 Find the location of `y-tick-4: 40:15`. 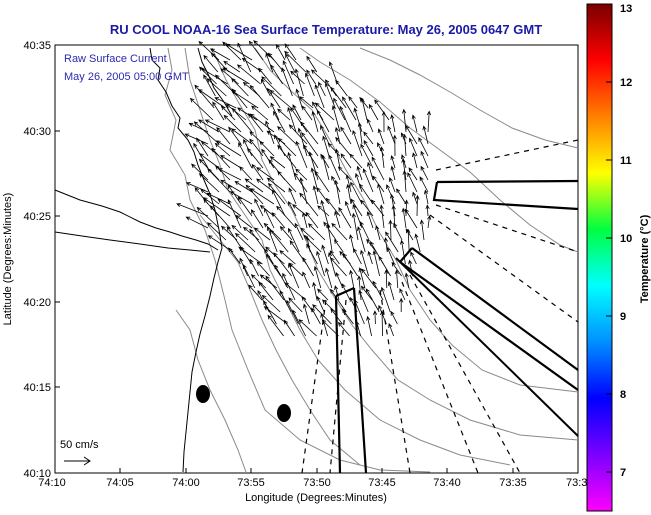

y-tick-4: 40:15 is located at coordinates (37, 388).